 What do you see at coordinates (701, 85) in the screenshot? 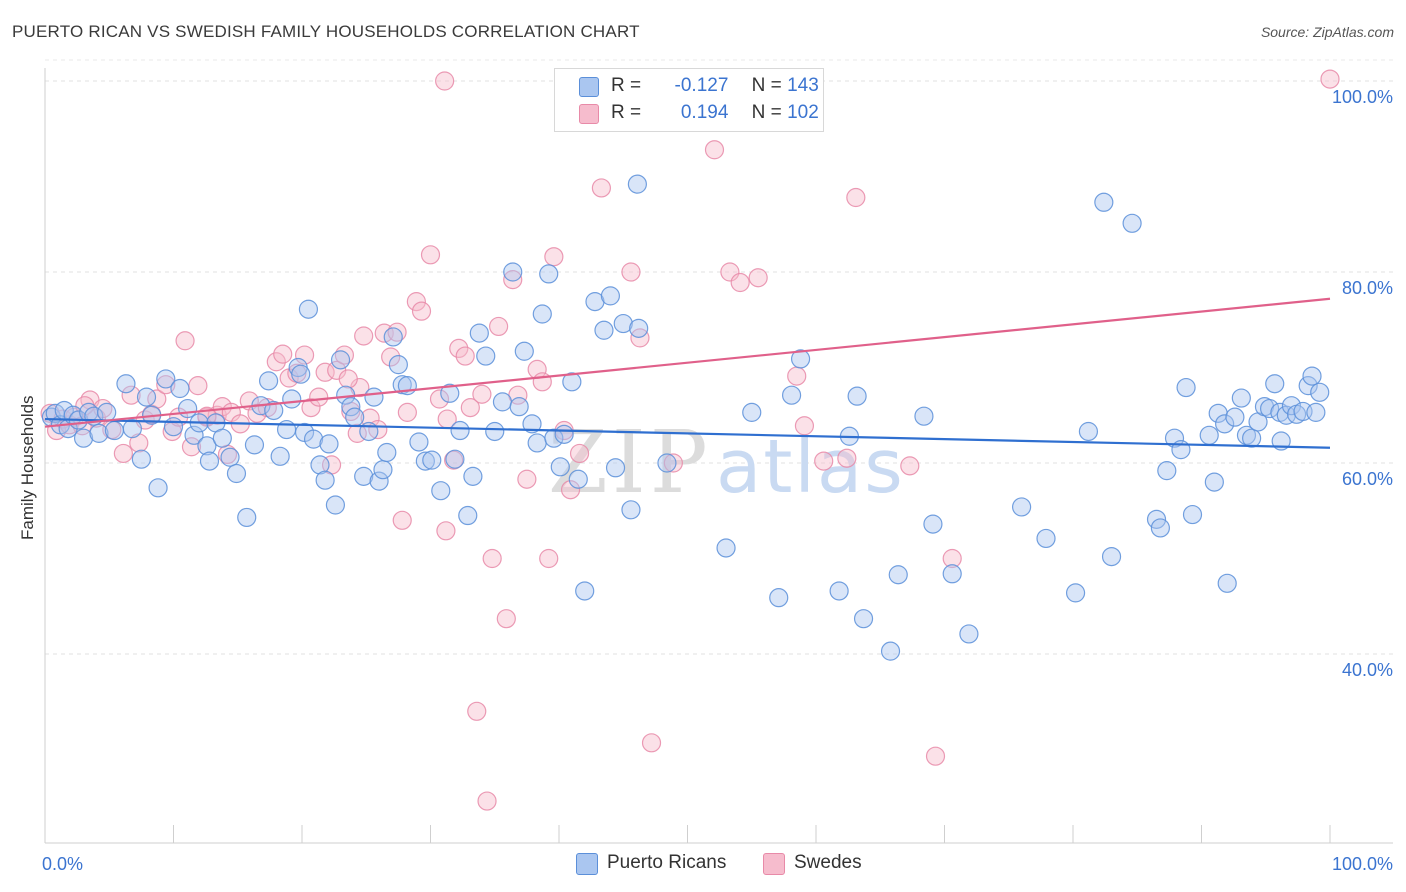
I see `legend-r-value-blue: -0.127` at bounding box center [701, 85].